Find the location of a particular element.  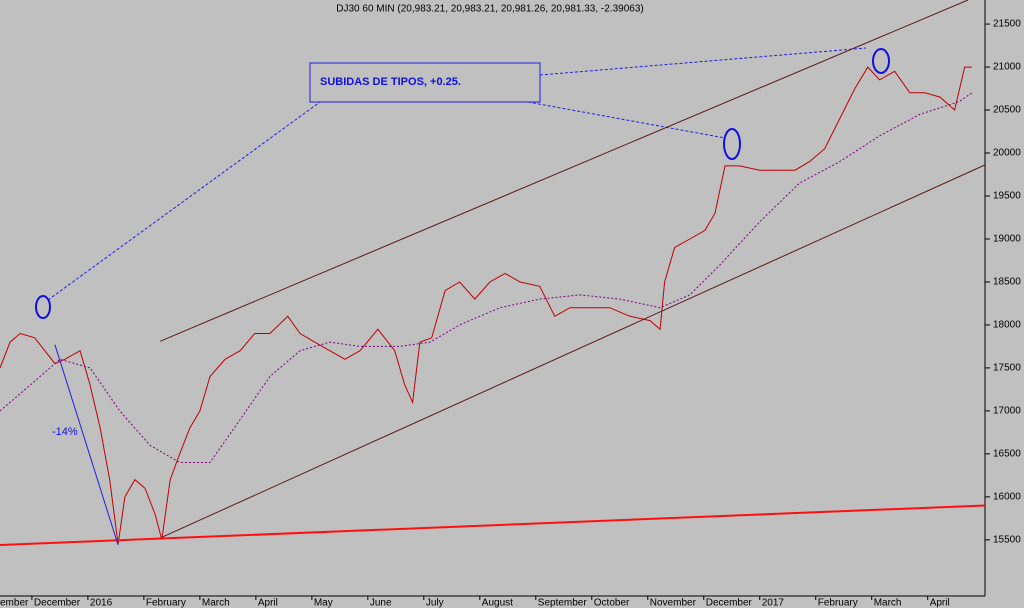

y-tick-label: 16000 is located at coordinates (1007, 497).